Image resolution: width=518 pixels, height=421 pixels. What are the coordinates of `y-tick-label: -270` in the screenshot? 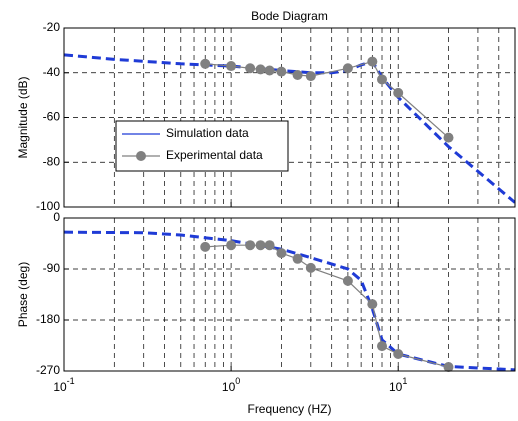 It's located at (48, 370).